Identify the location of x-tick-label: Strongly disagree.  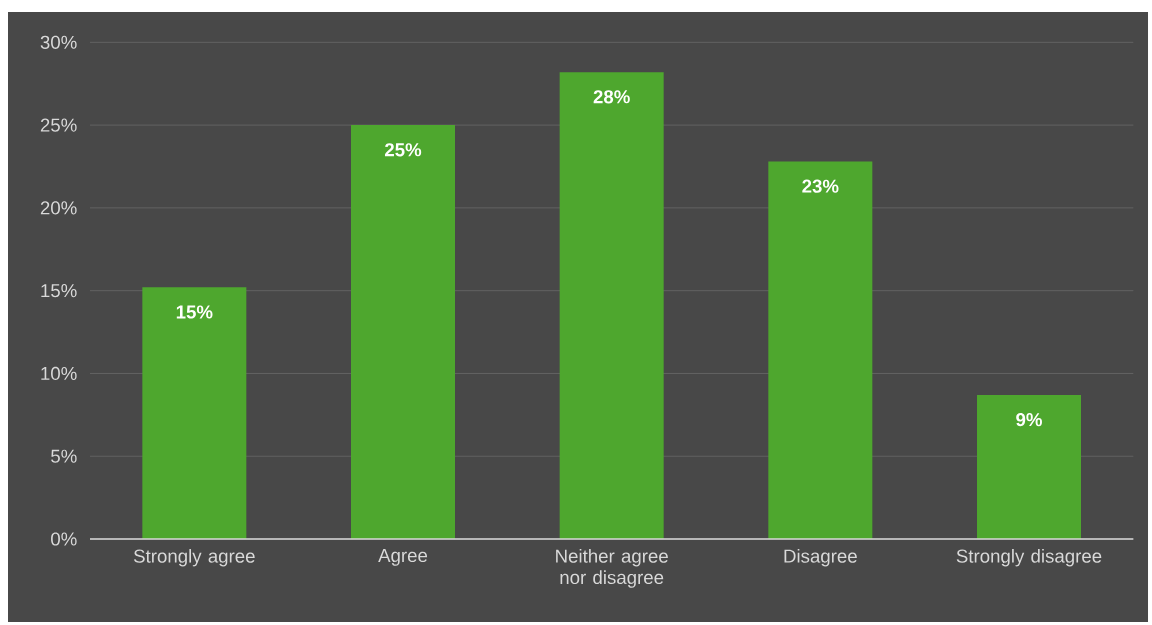
(1029, 558).